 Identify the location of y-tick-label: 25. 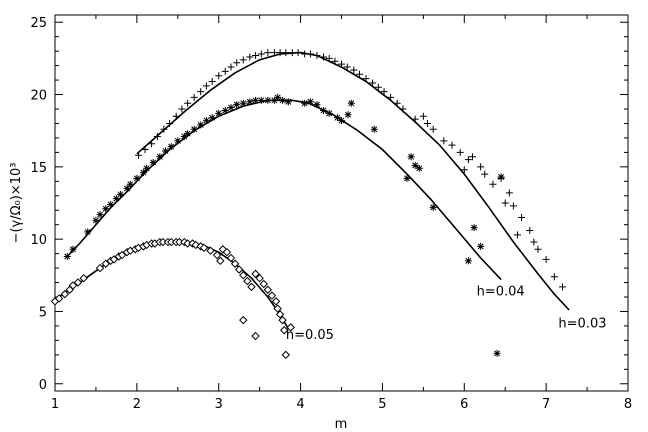
(38, 23).